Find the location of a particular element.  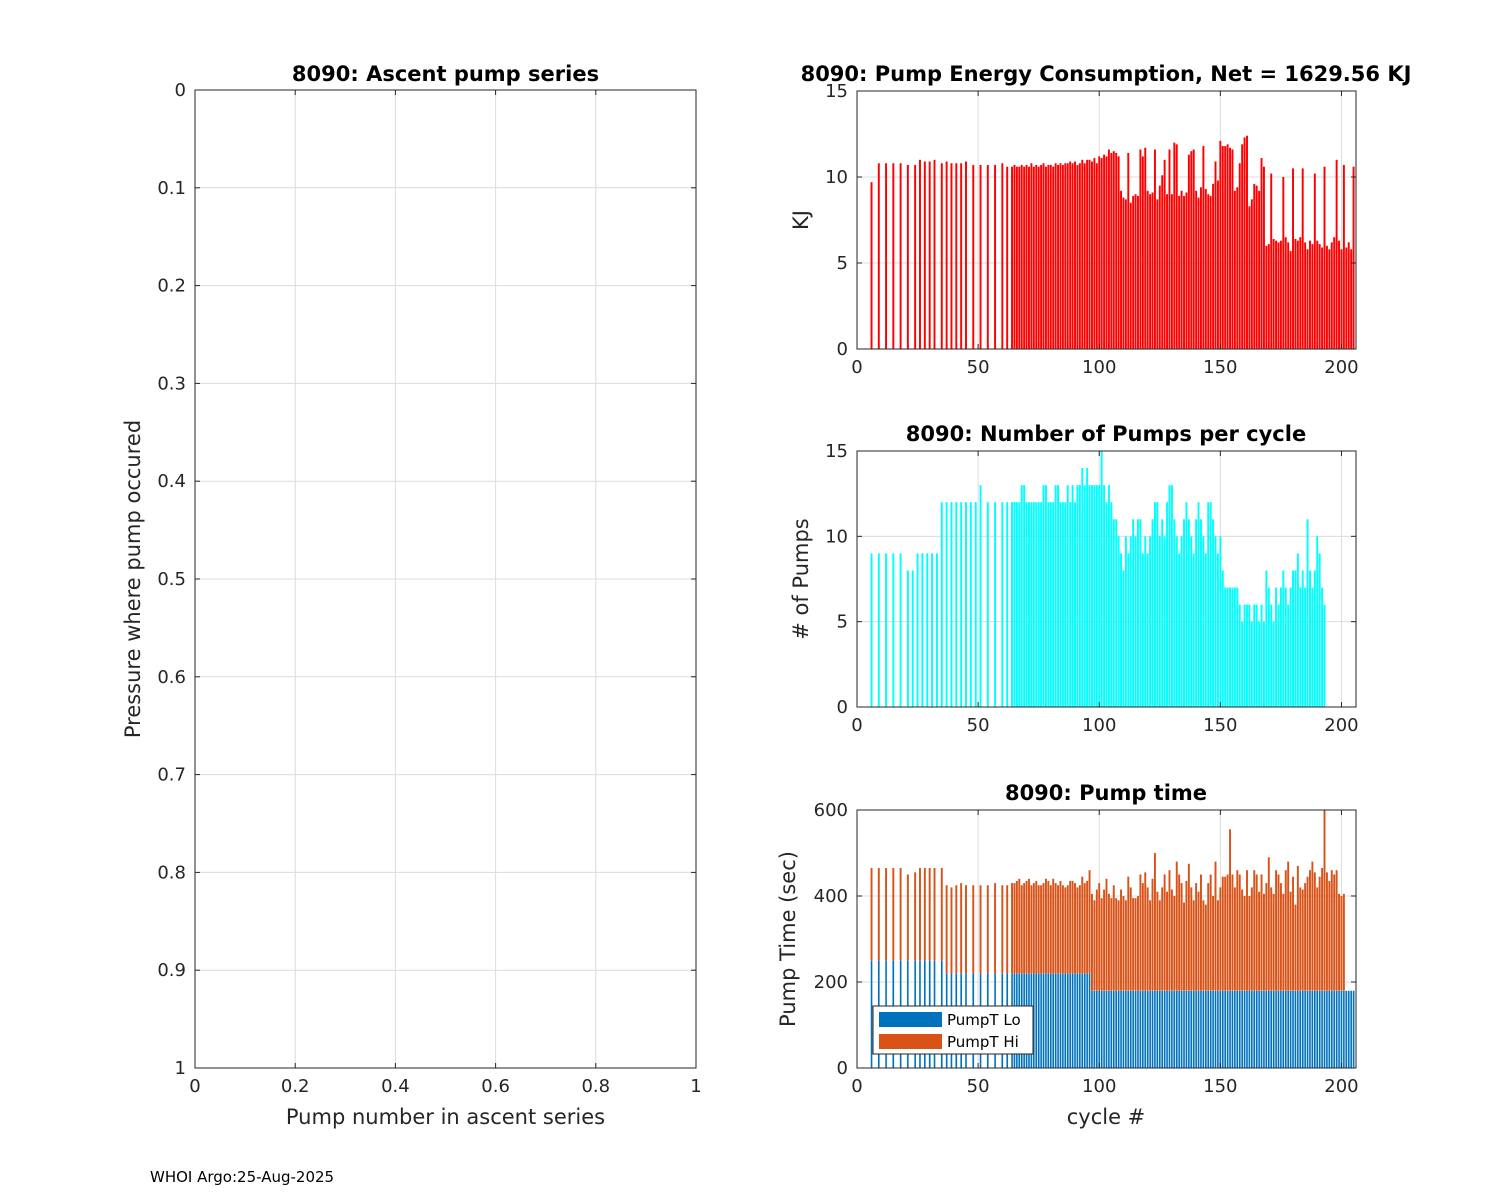

x-tick-label: 200 is located at coordinates (1341, 367).